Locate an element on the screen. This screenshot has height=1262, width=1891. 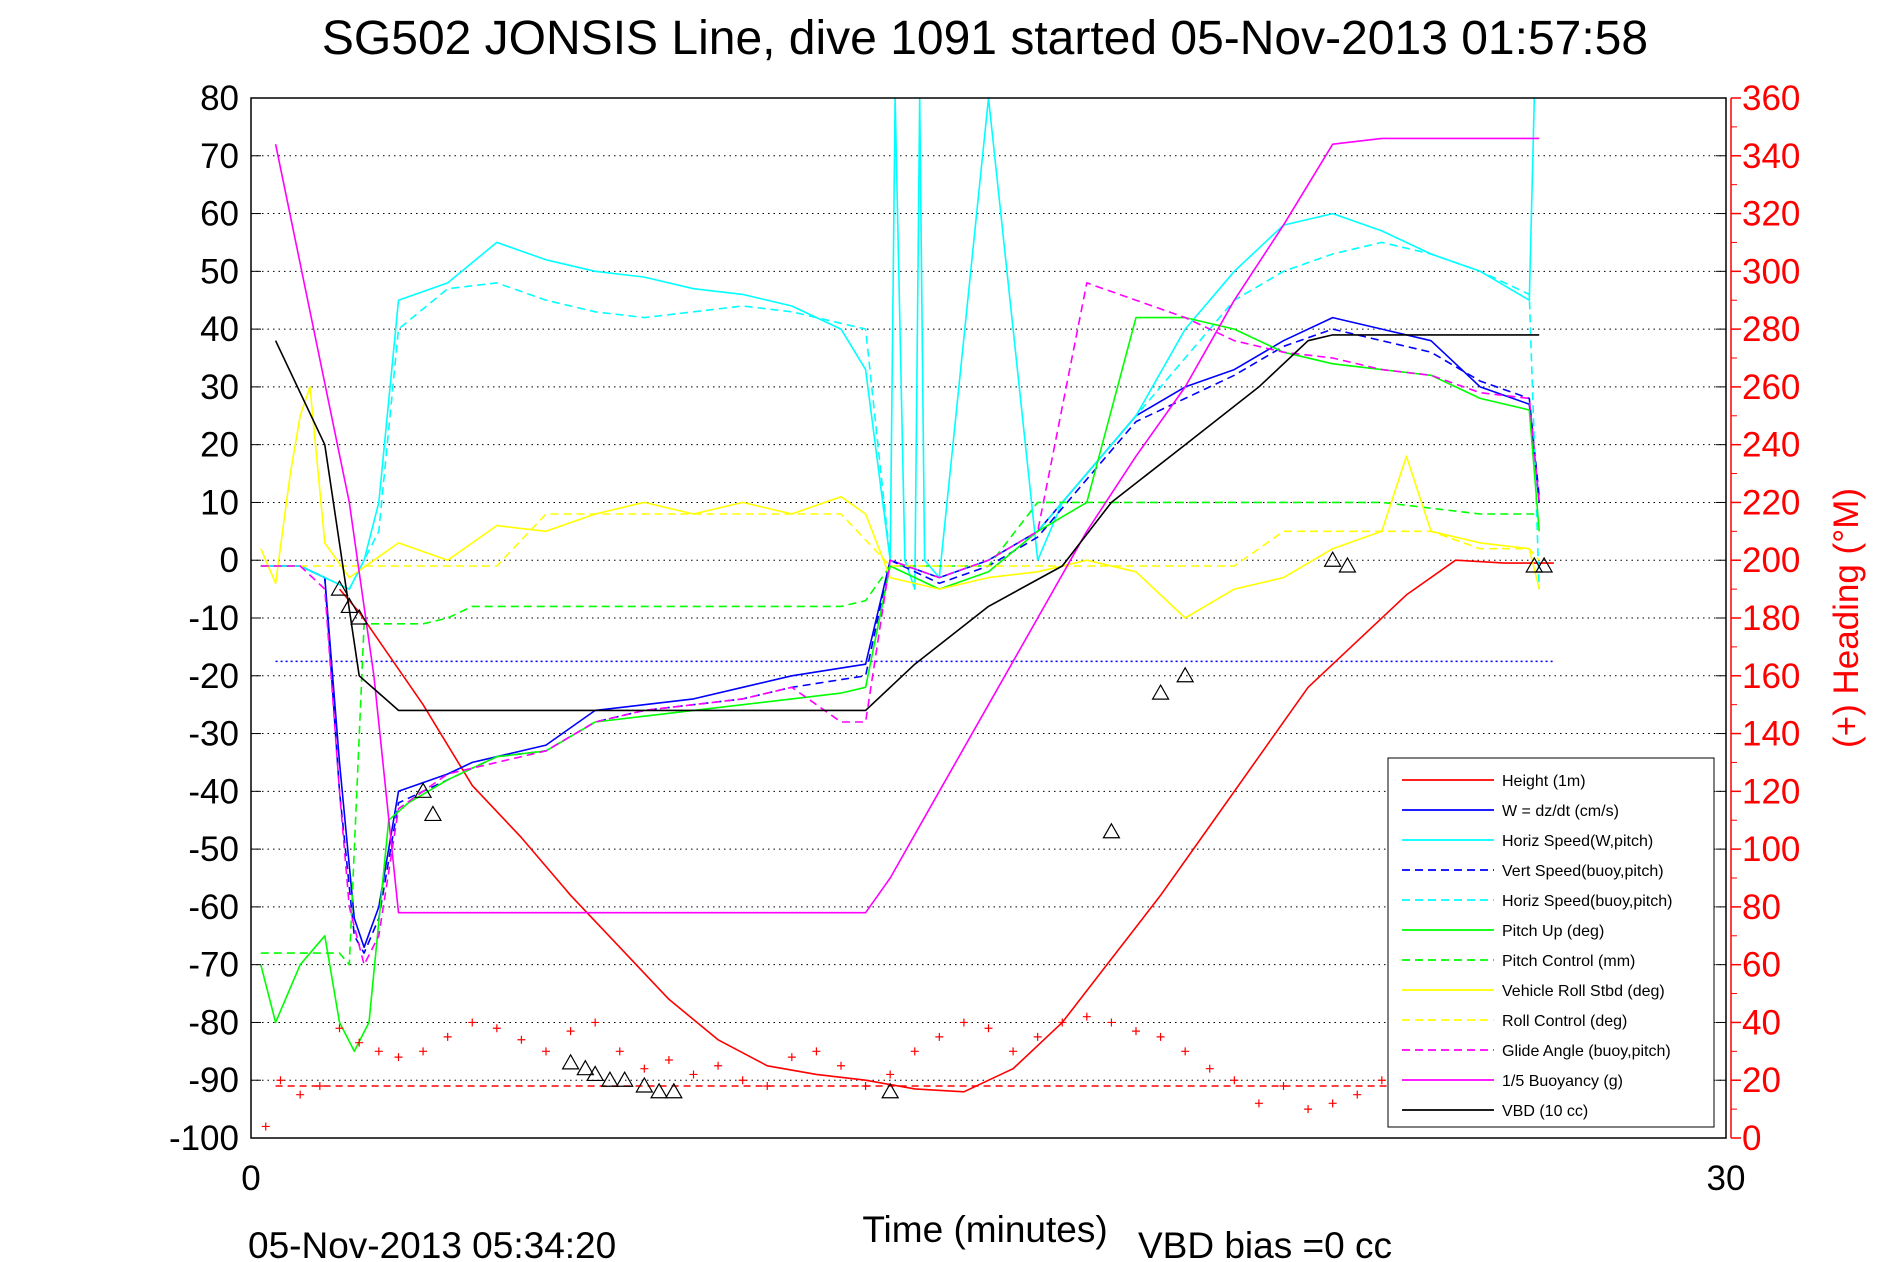
y2-tick-label: 0 is located at coordinates (1751, 1138).